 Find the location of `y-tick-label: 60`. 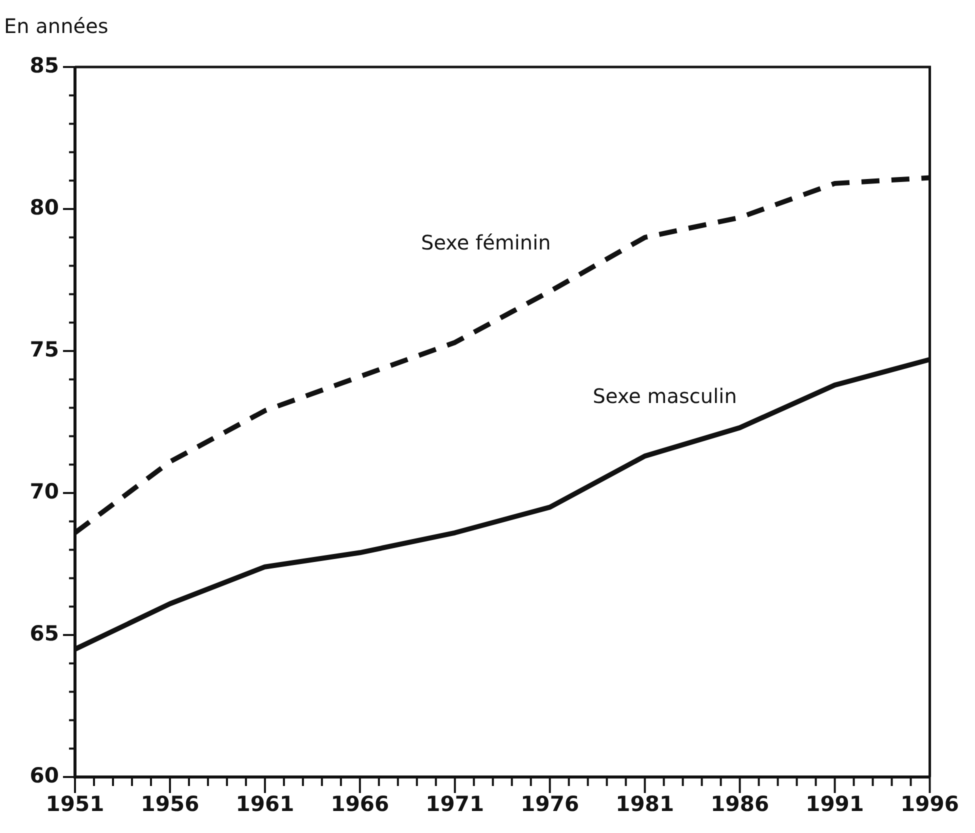

y-tick-label: 60 is located at coordinates (44, 775).